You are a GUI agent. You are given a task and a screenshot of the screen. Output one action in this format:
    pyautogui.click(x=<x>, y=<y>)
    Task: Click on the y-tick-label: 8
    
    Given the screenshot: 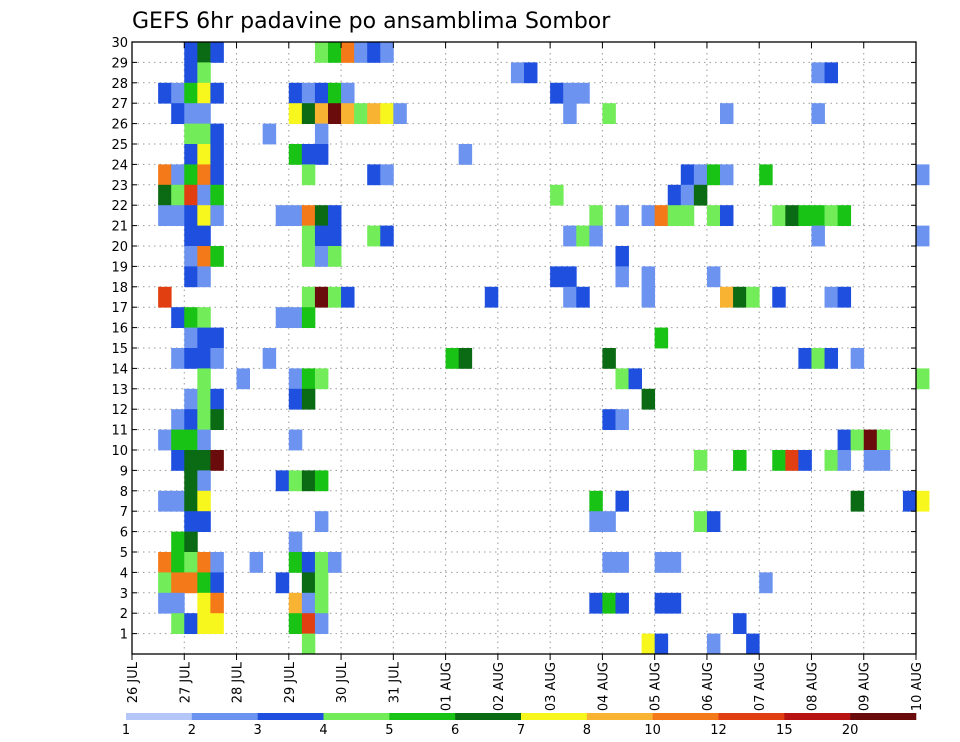 What is the action you would take?
    pyautogui.click(x=124, y=492)
    